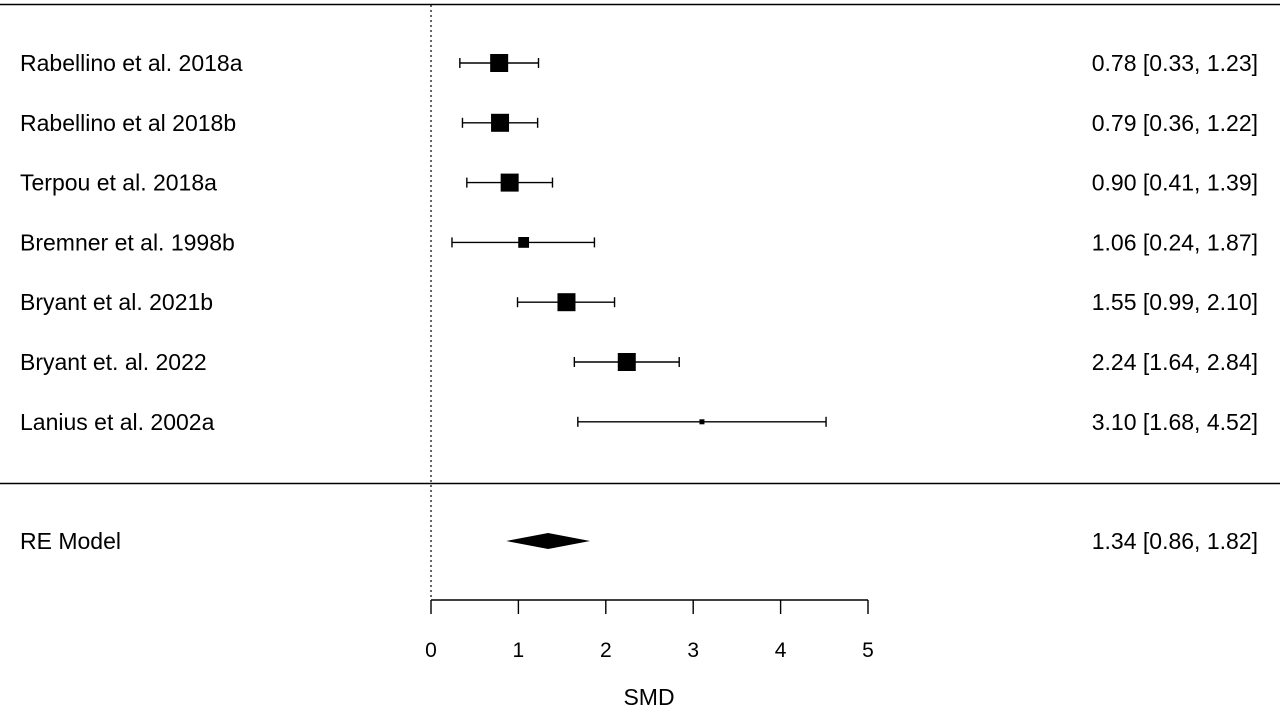 The height and width of the screenshot is (711, 1280). Describe the element at coordinates (1175, 63) in the screenshot. I see `effect-size-text: 0.78 [0.33, 1.23]` at that location.